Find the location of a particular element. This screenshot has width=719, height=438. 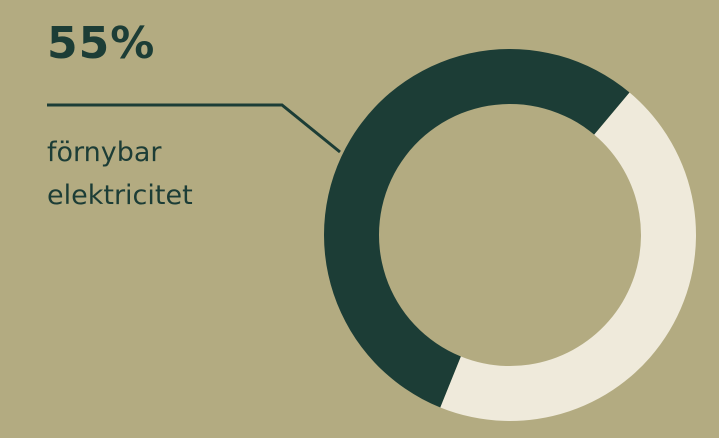

highlight-label-line-2: elektricitet is located at coordinates (120, 195).